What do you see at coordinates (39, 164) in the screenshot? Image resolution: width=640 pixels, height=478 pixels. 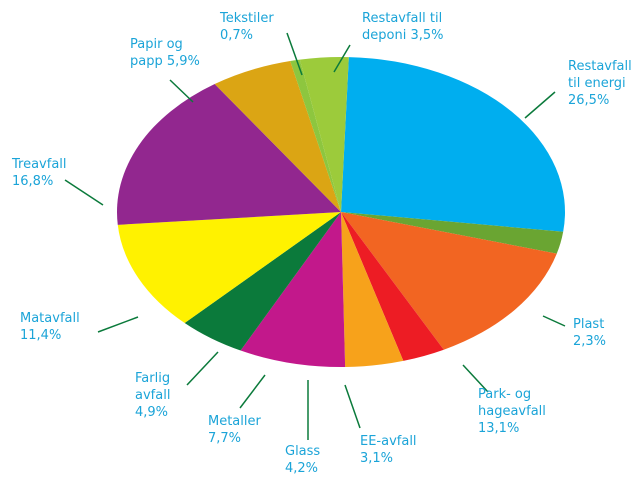 I see `category-label: Treavfall` at bounding box center [39, 164].